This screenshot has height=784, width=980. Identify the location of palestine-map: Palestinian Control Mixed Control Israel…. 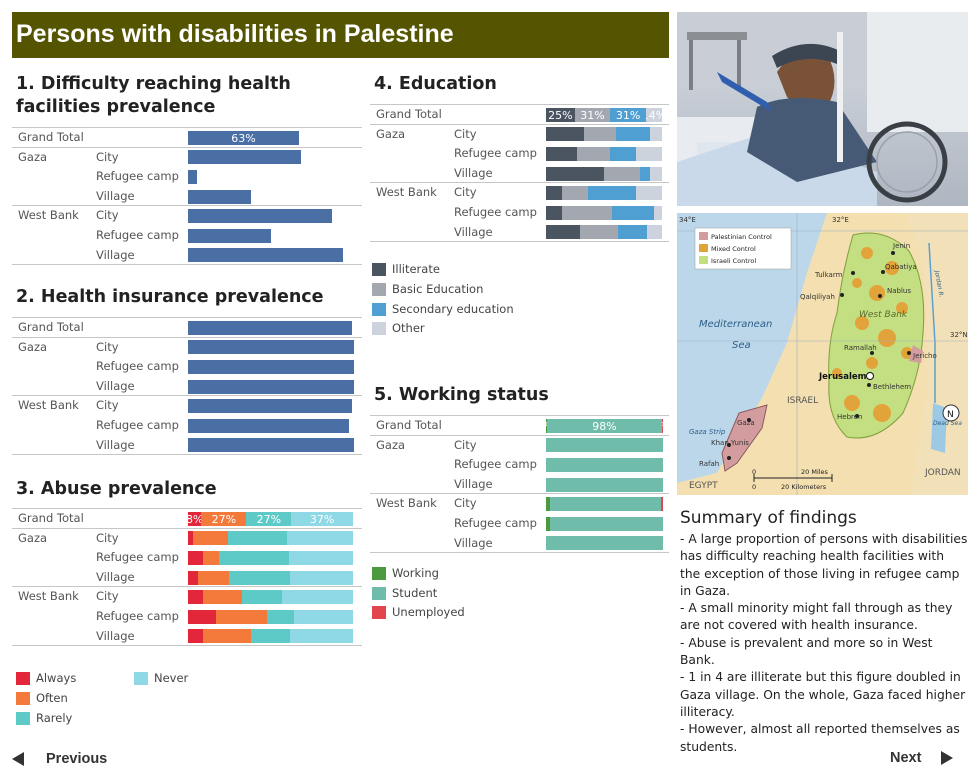
(822, 354).